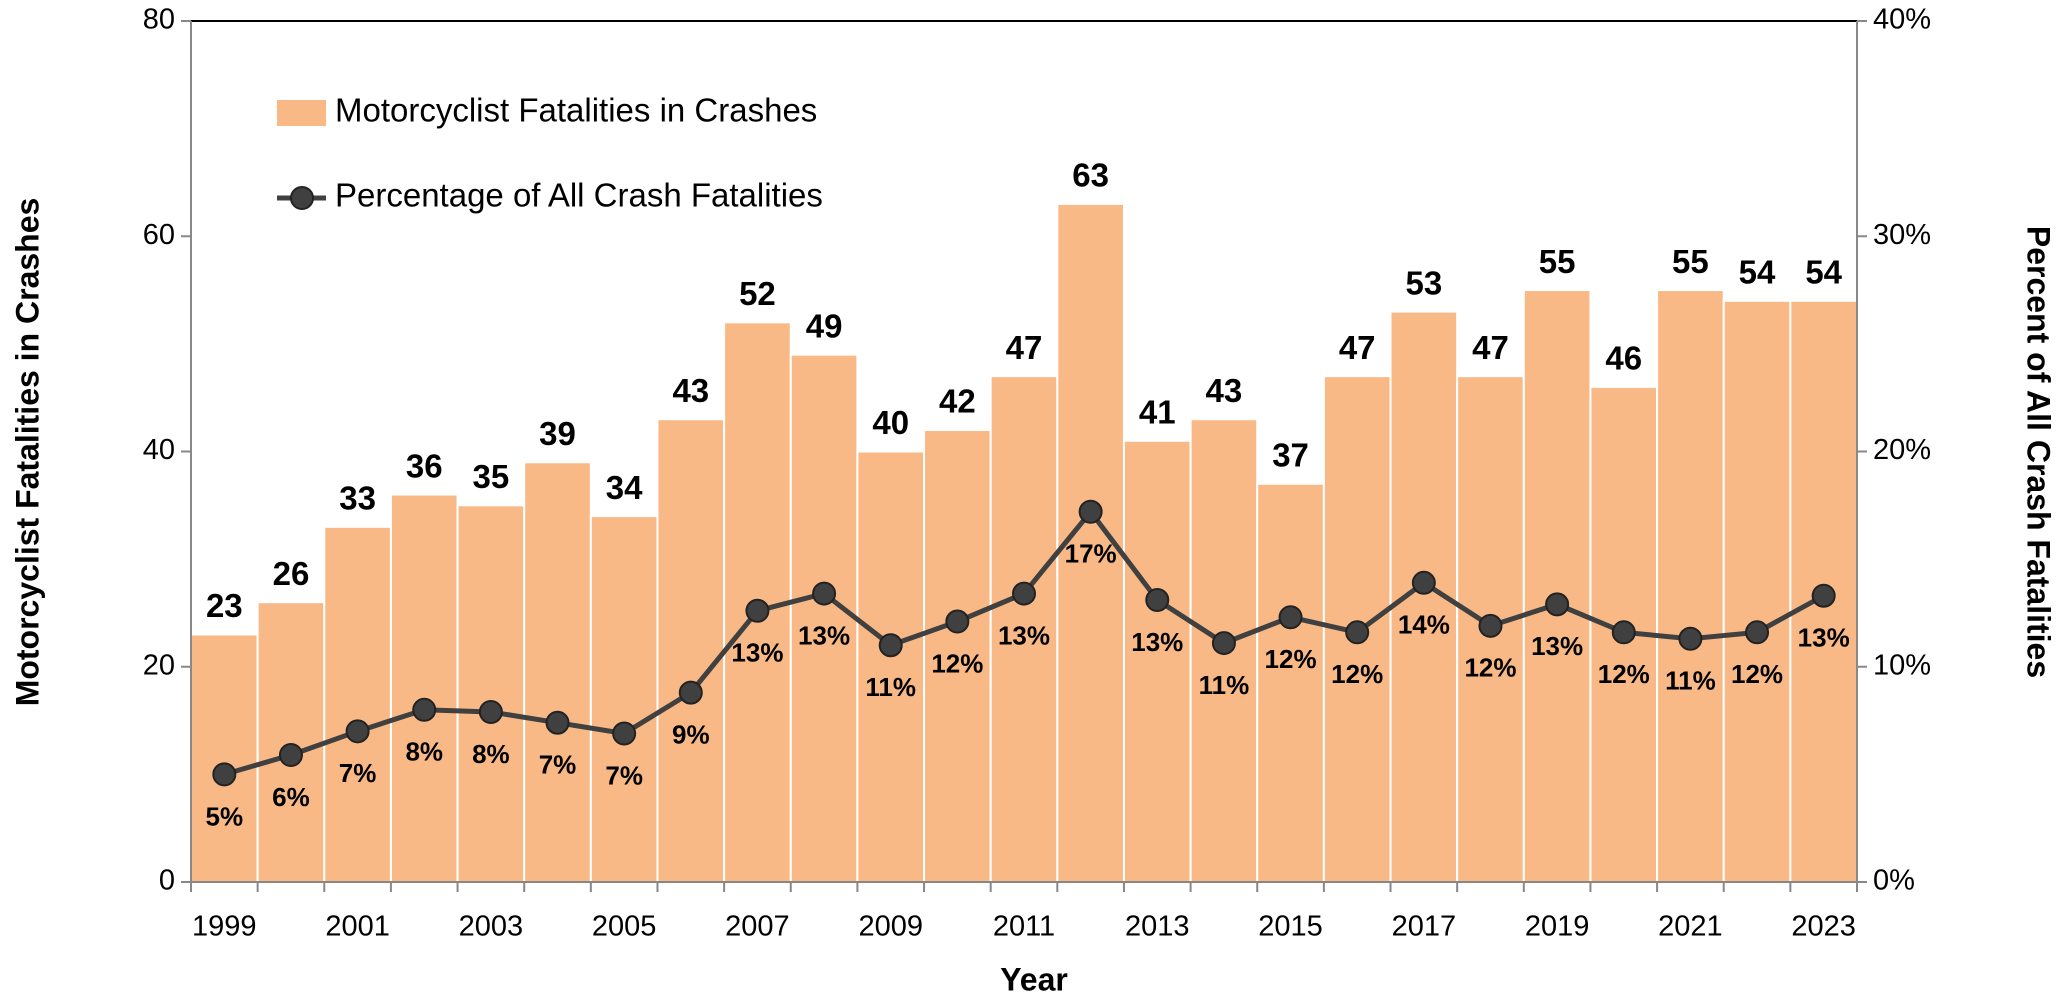 The width and height of the screenshot is (2068, 1002). I want to click on legend-marker, so click(302, 198).